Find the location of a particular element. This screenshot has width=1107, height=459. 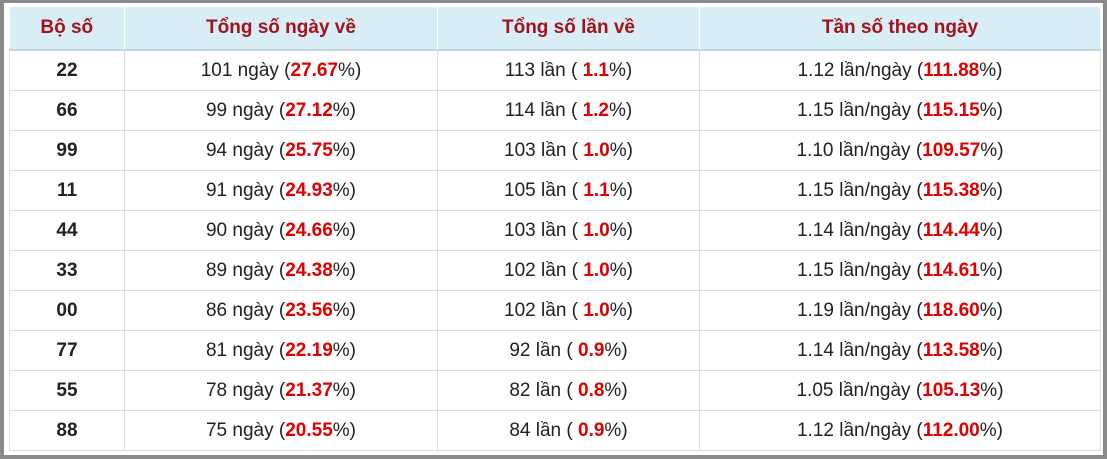

cell-text: 82 lần ( is located at coordinates (543, 390).